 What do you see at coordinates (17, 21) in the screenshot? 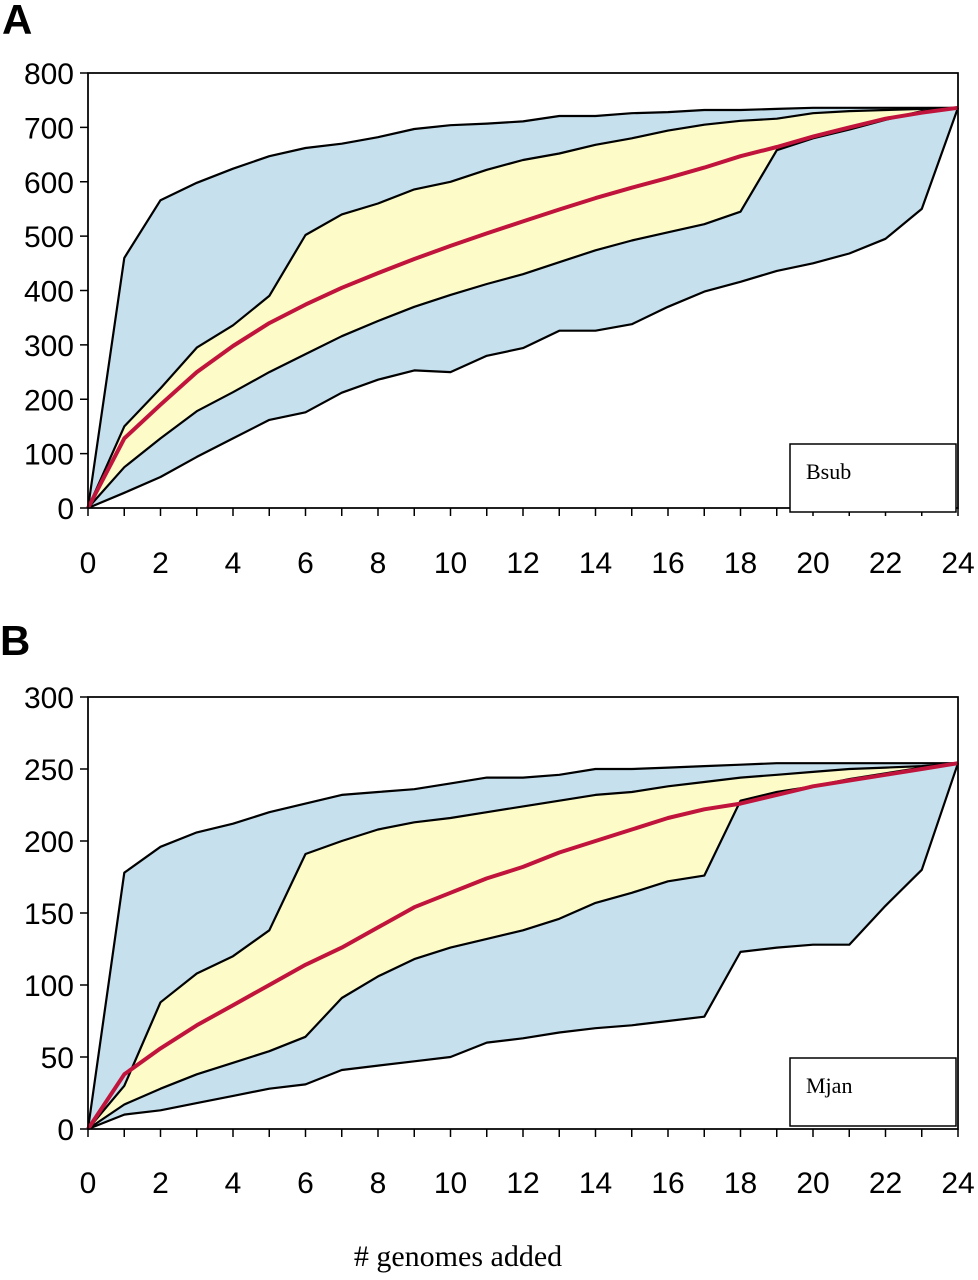
I see `panel-label: A` at bounding box center [17, 21].